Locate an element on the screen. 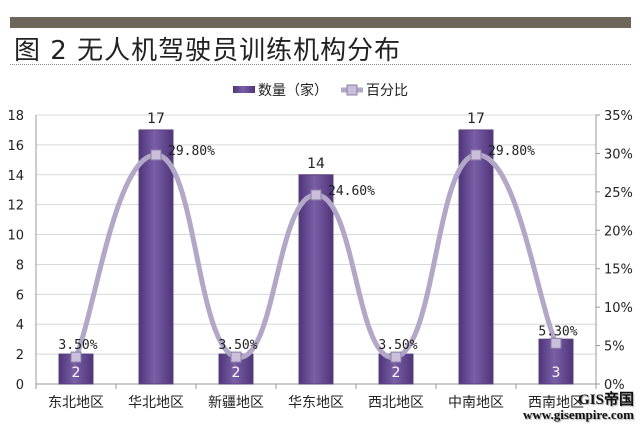 The height and width of the screenshot is (425, 640). y-right-tick-label: 5% is located at coordinates (614, 347).